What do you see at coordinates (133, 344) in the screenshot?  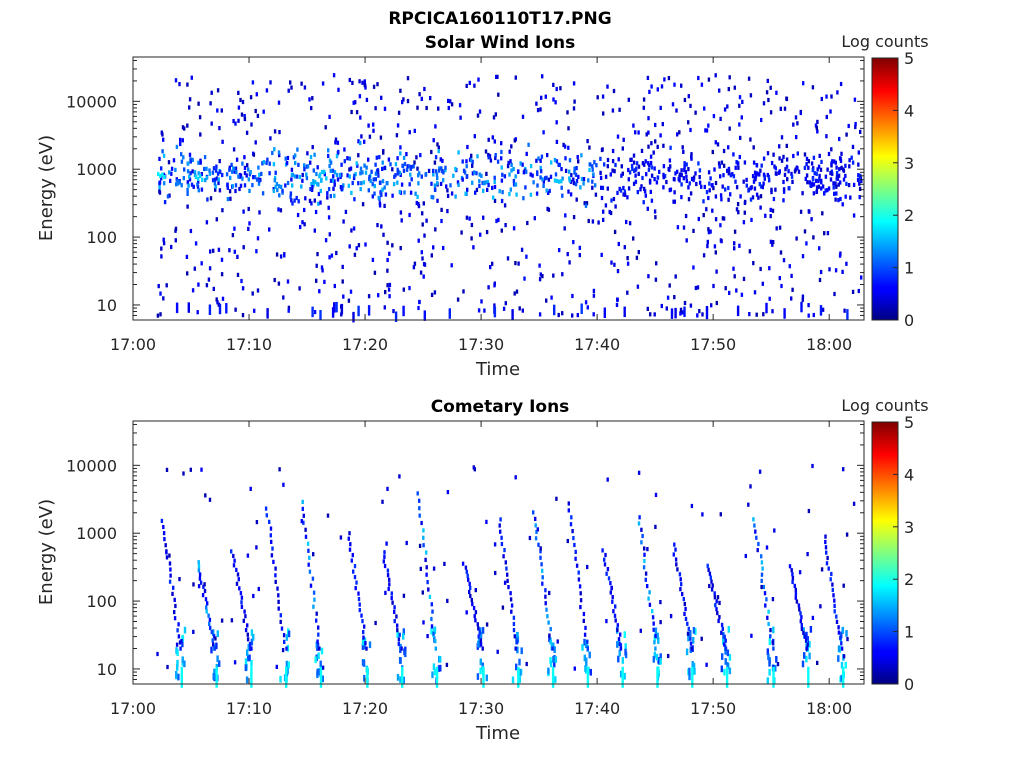 I see `x-tick-label: 17:00` at bounding box center [133, 344].